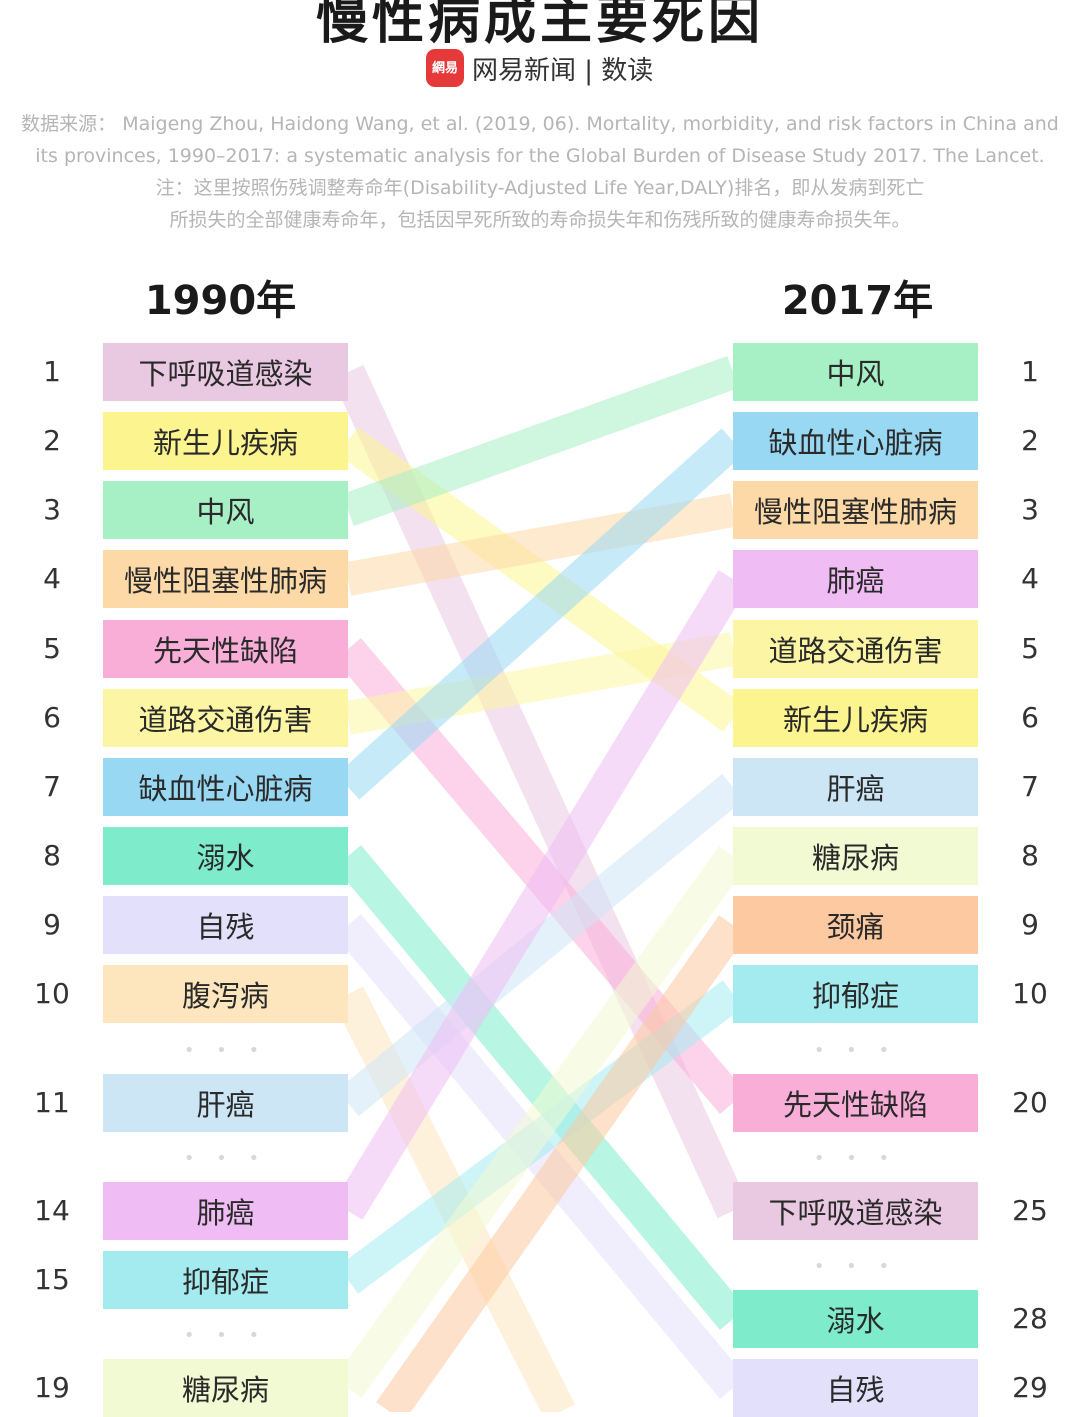 This screenshot has width=1080, height=1417. Describe the element at coordinates (52, 440) in the screenshot. I see `left-rank-number: 2` at that location.